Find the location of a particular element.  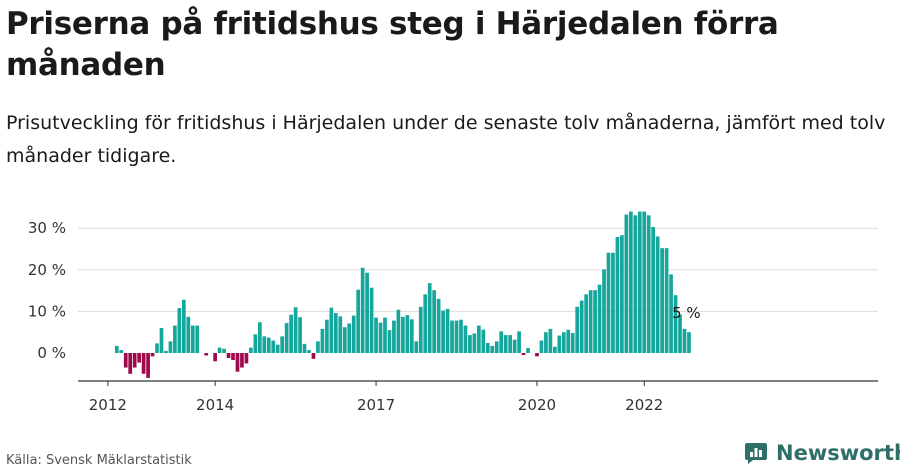

last-value-label: 5 % is located at coordinates (686, 313).